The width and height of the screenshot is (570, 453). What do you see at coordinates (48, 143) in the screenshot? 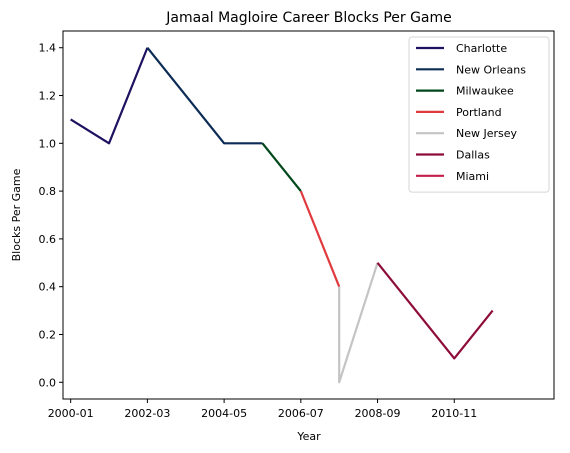
I see `y-tick-label: 1.0` at bounding box center [48, 143].